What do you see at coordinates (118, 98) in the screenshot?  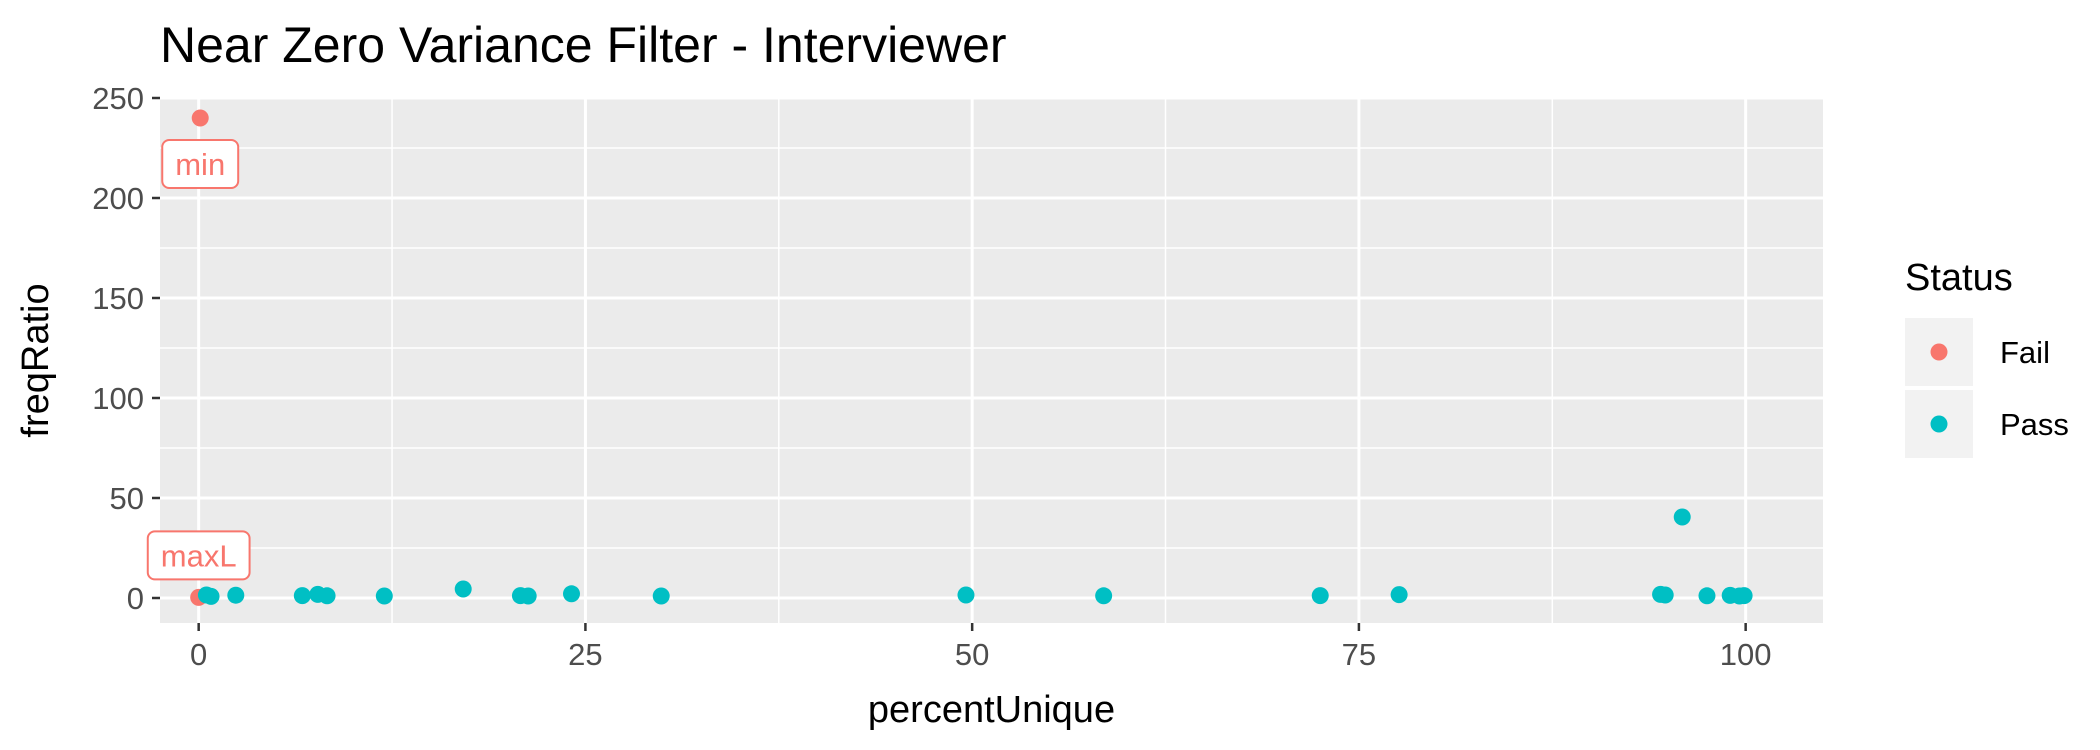 I see `y-tick-label: 250` at bounding box center [118, 98].